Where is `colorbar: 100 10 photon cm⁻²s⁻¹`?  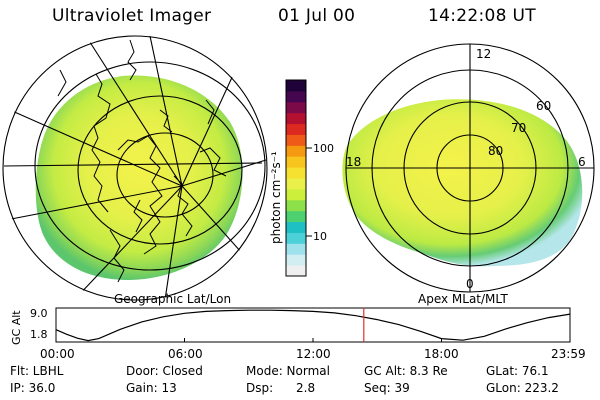 colorbar: 100 10 photon cm⁻²s⁻¹ is located at coordinates (301, 178).